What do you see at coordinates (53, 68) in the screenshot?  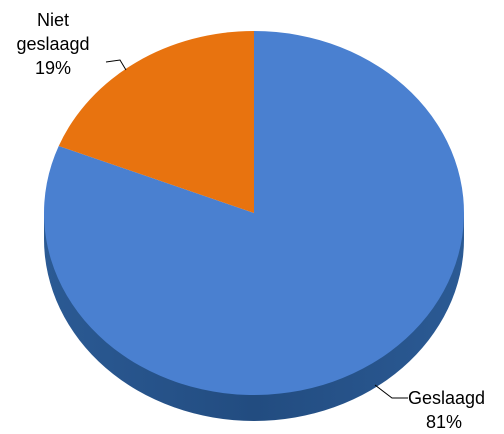 I see `value-label: 19%` at bounding box center [53, 68].